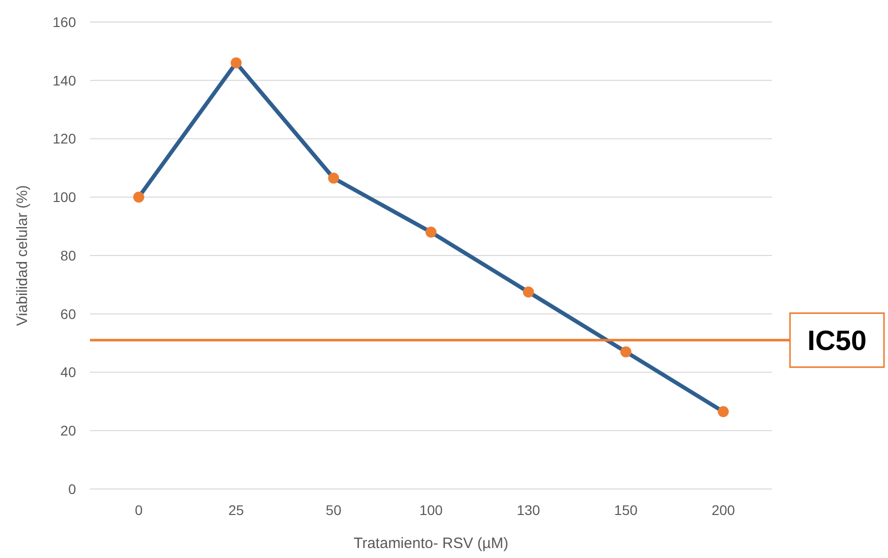 The height and width of the screenshot is (558, 888). Describe the element at coordinates (334, 510) in the screenshot. I see `x-tick-label: 50` at that location.